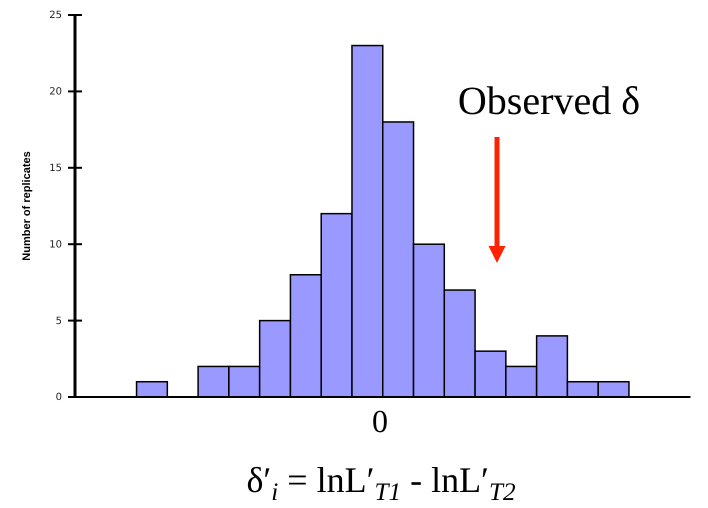 The width and height of the screenshot is (708, 508). Describe the element at coordinates (380, 421) in the screenshot. I see `text: 0` at that location.